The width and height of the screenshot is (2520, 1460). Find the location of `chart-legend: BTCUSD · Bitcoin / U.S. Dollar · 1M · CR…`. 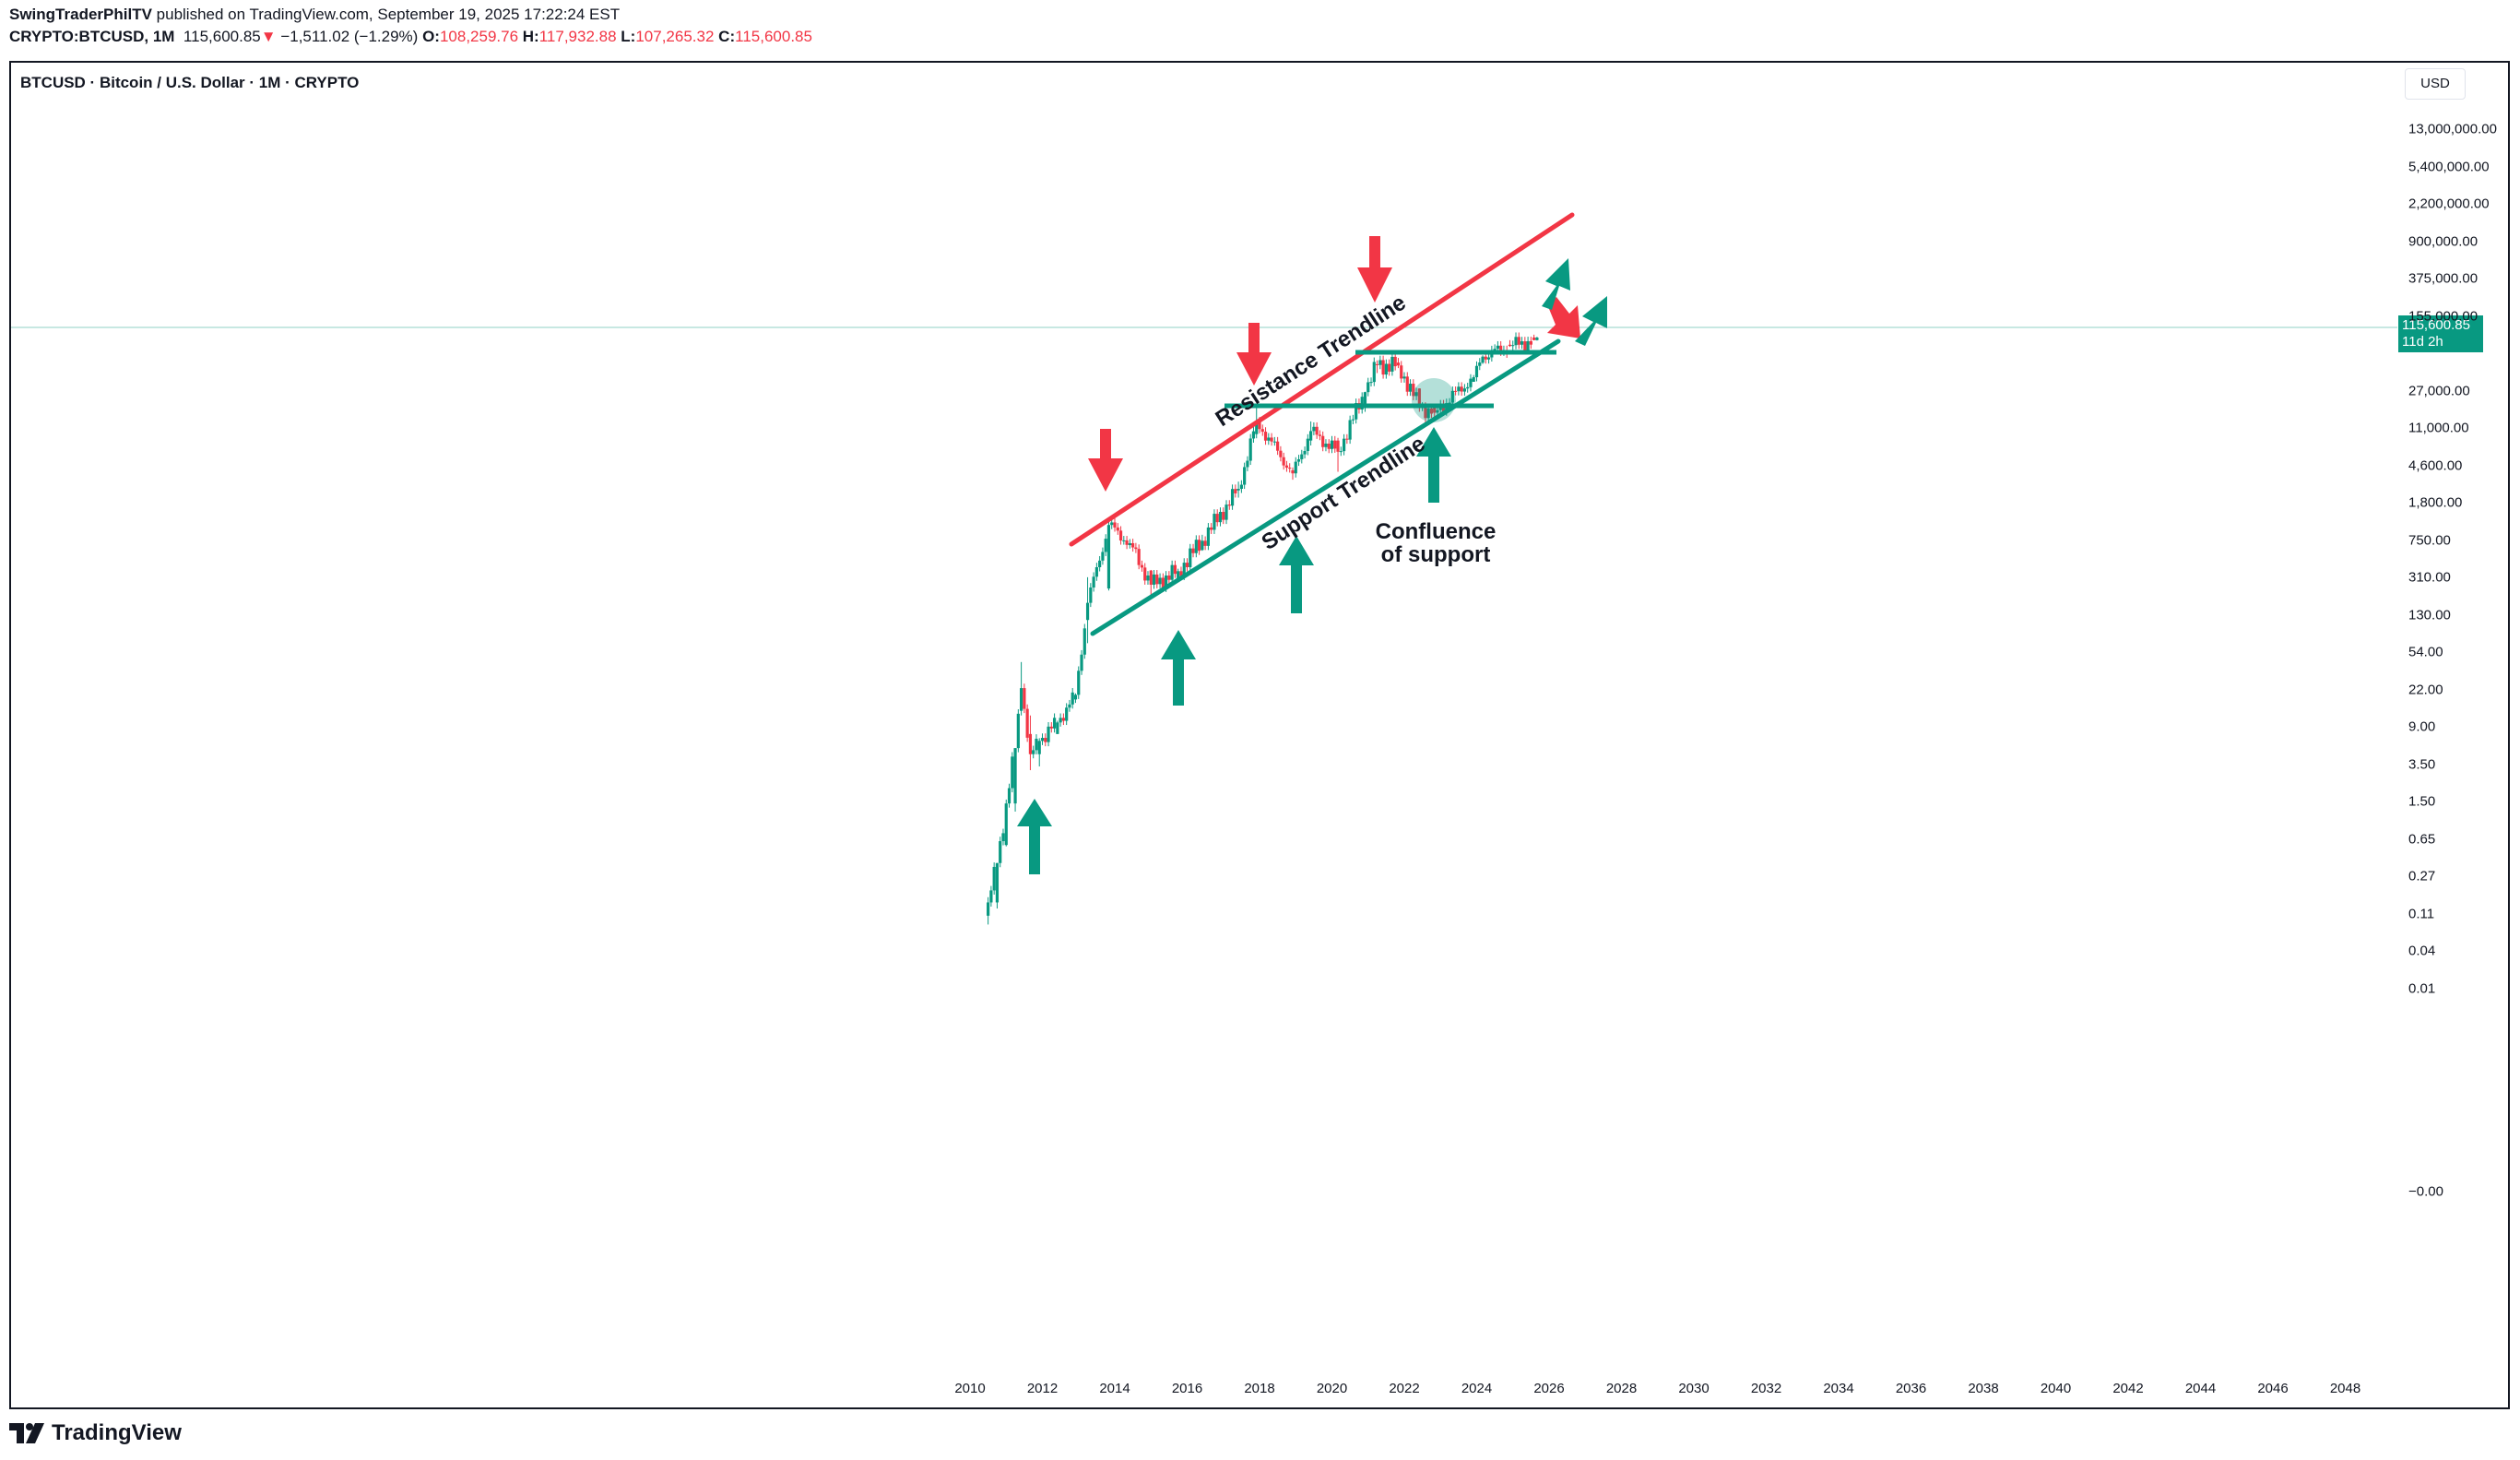

chart-legend: BTCUSD · Bitcoin / U.S. Dollar · 1M · CR… is located at coordinates (190, 82).